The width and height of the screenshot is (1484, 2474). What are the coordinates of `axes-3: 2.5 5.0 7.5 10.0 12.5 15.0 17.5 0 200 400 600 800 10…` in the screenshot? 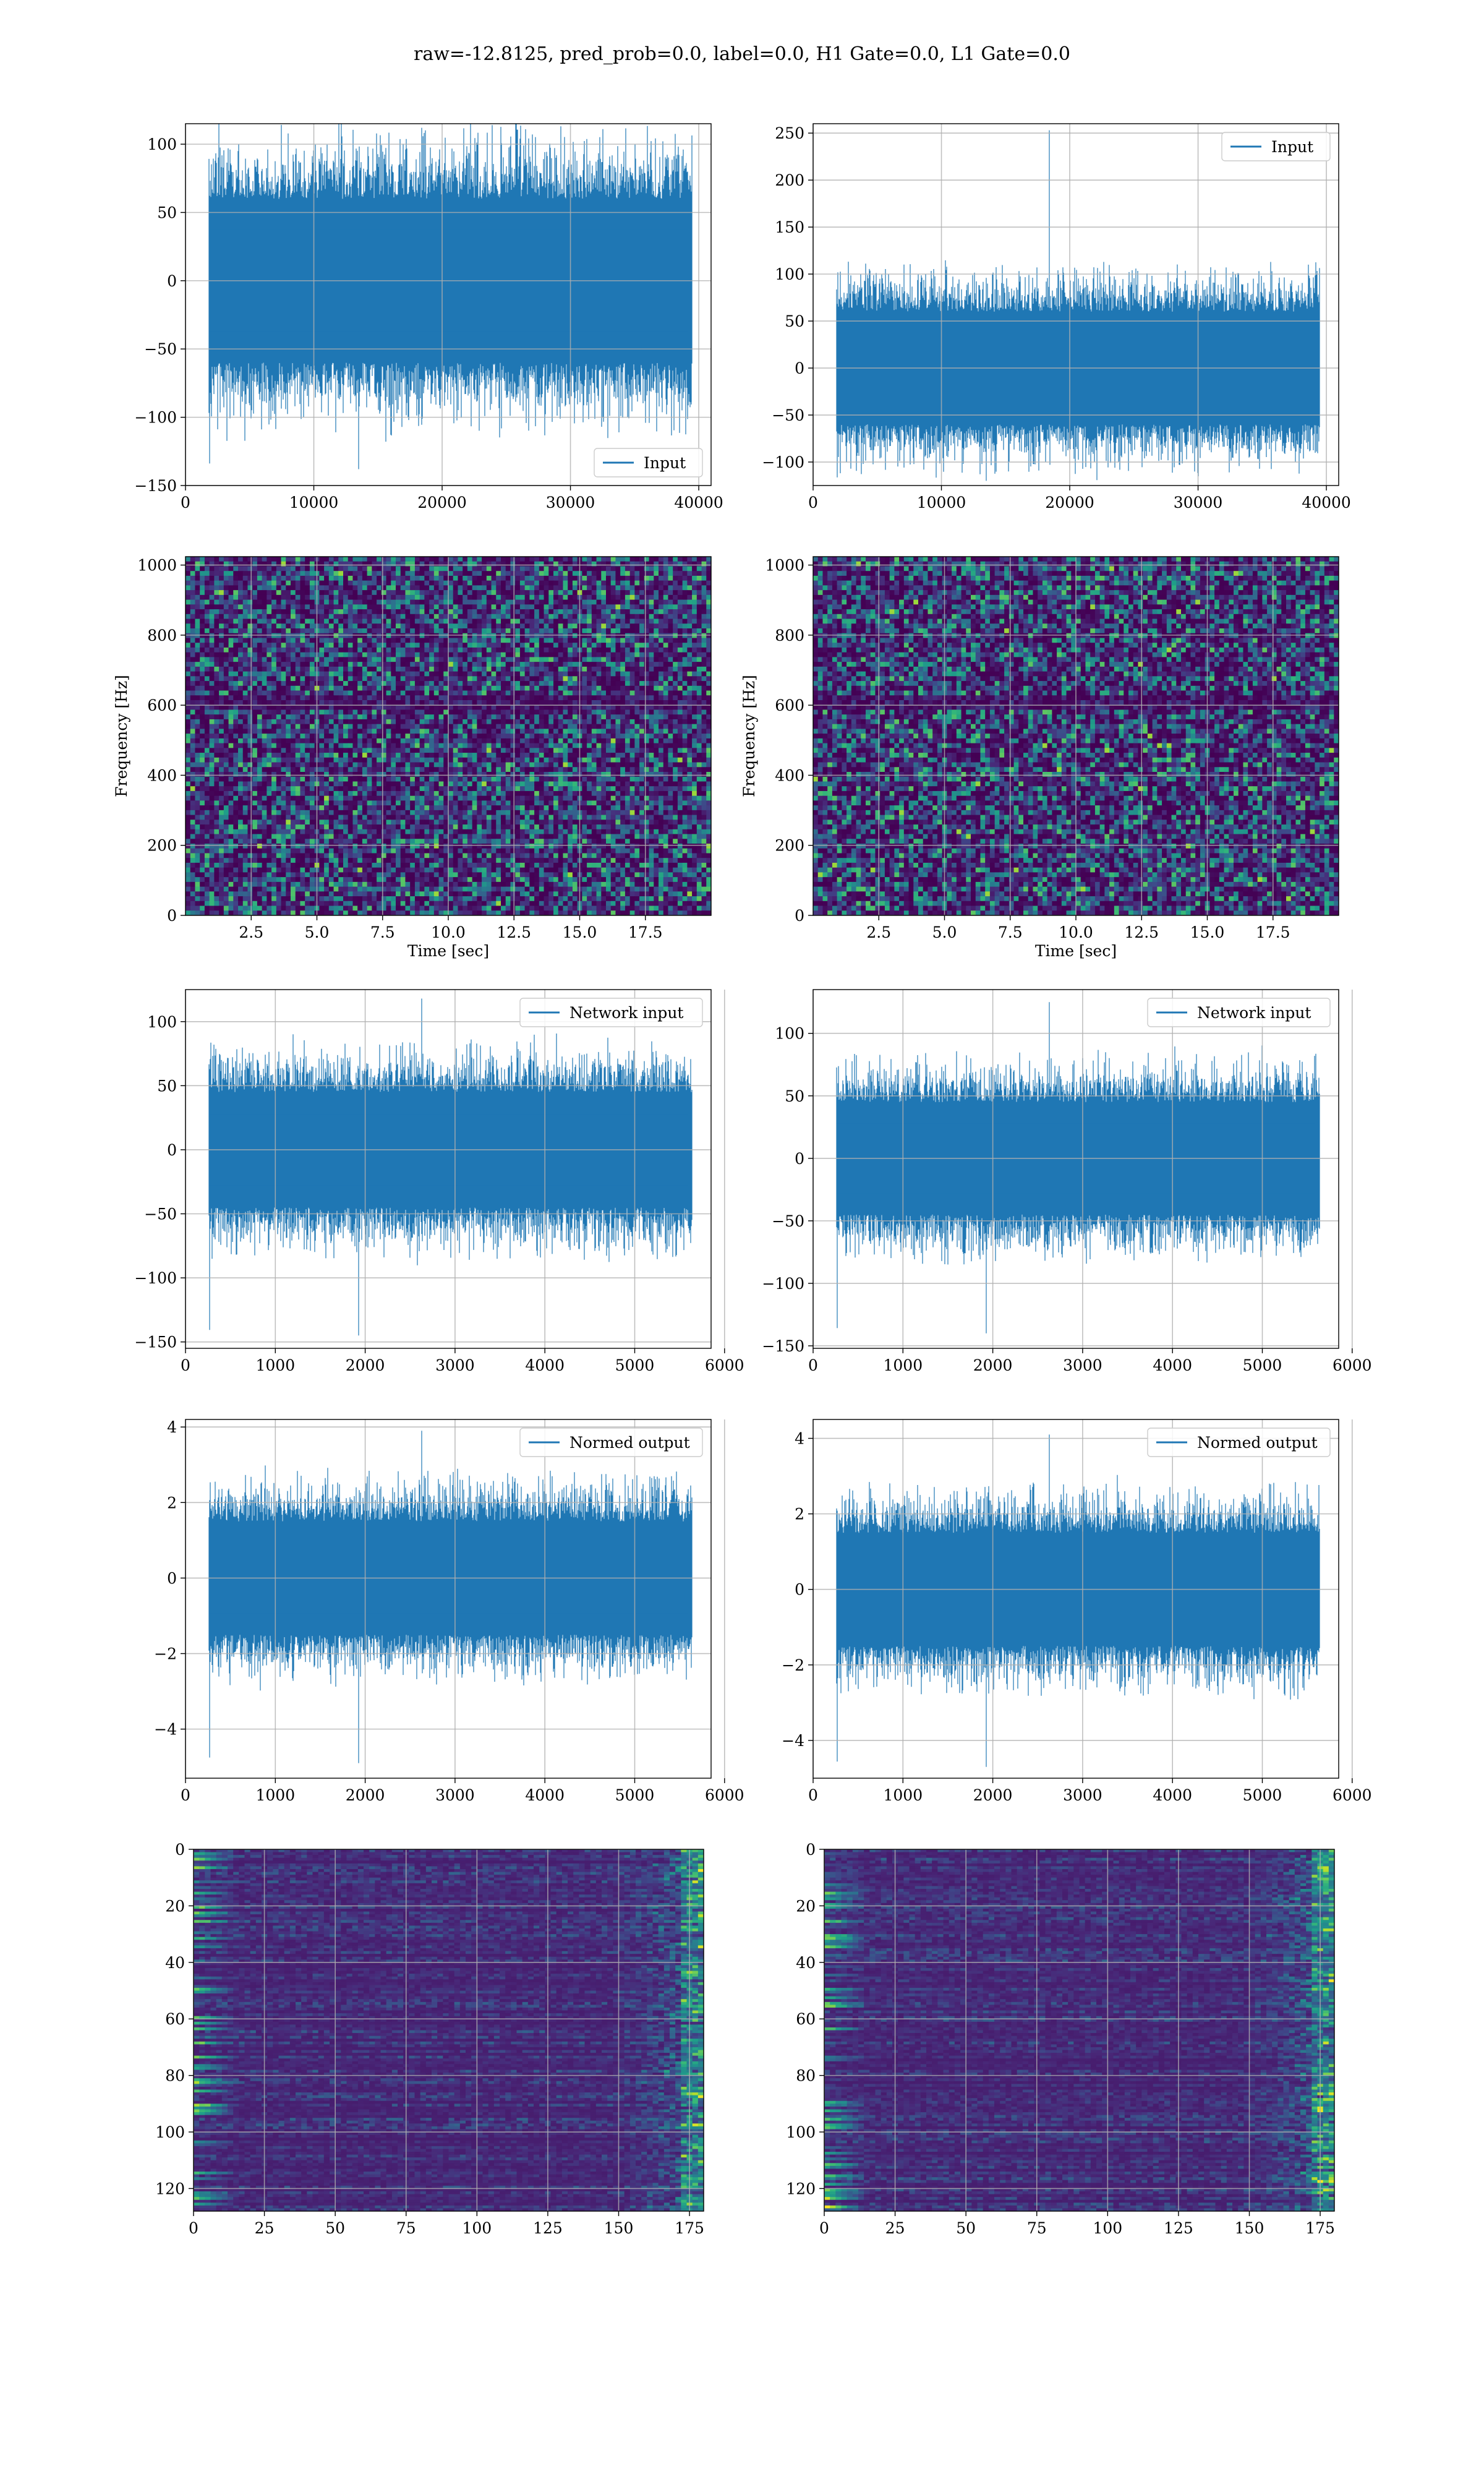 It's located at (412, 758).